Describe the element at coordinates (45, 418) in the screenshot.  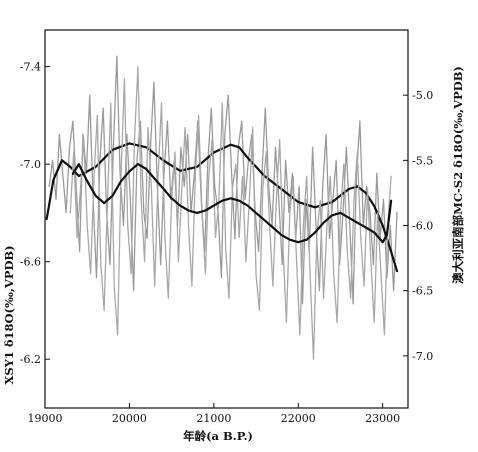
I see `x-tick-label: 19000` at that location.